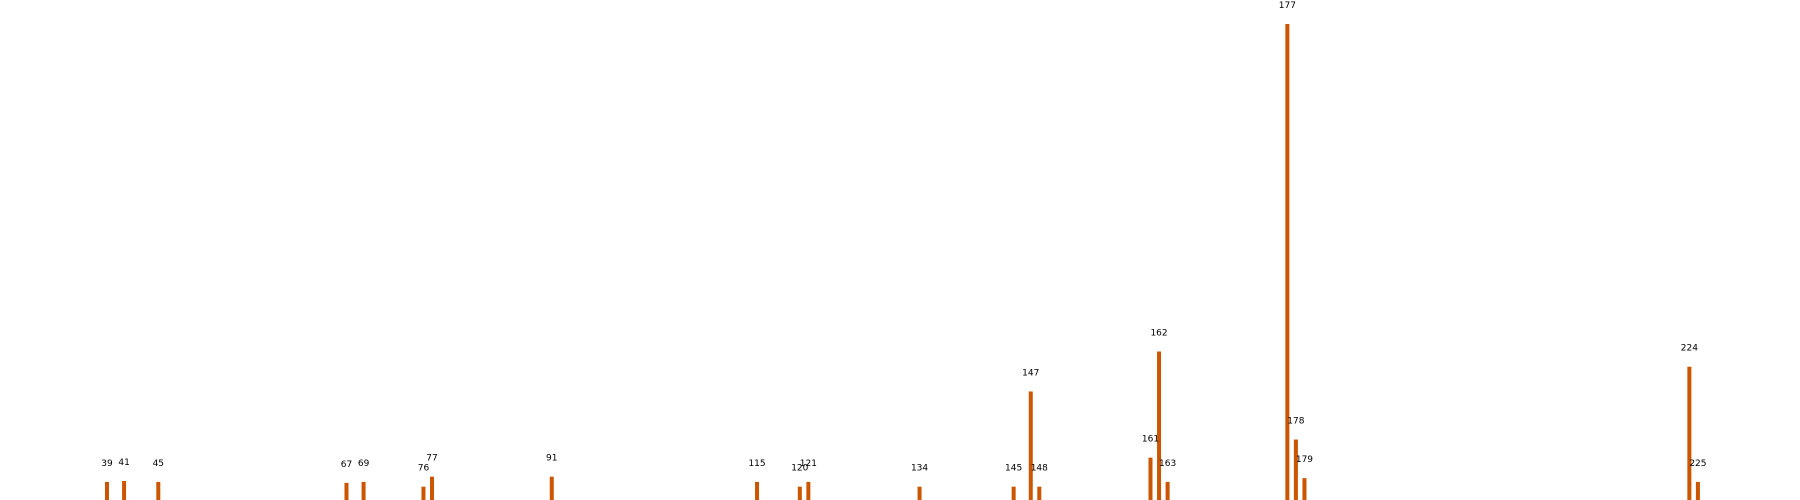 The width and height of the screenshot is (1800, 500). What do you see at coordinates (1039, 469) in the screenshot?
I see `peak-label-148: 148` at bounding box center [1039, 469].